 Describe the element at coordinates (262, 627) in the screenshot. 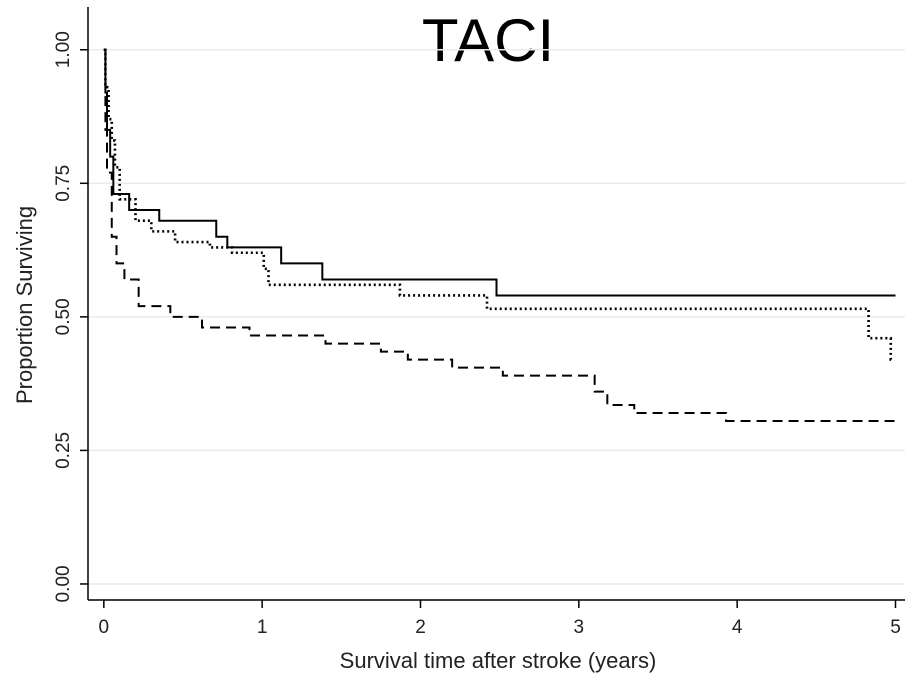

I see `x-tick-label: 1` at that location.